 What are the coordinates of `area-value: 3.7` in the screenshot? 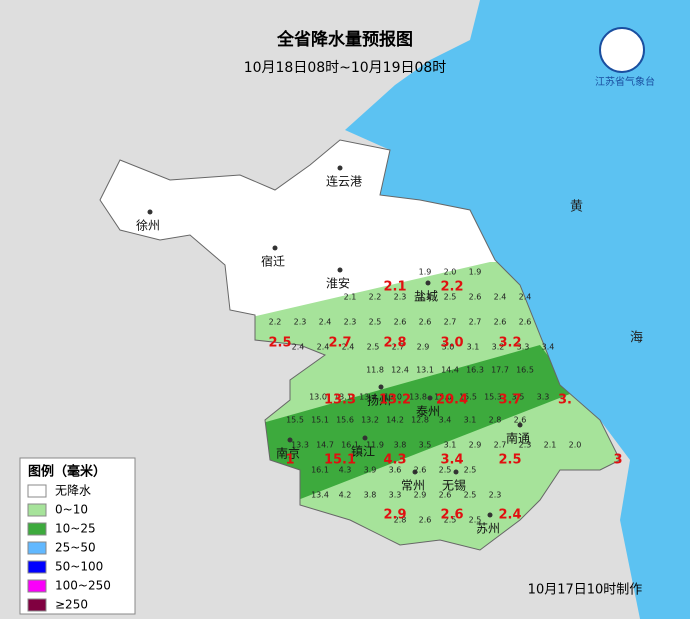 It's located at (509, 400).